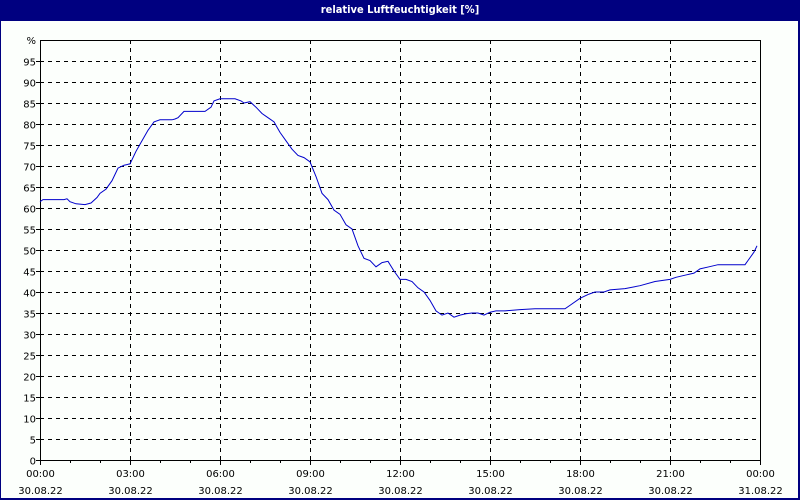  Describe the element at coordinates (29, 105) in the screenshot. I see `y-tick-label: 85` at that location.